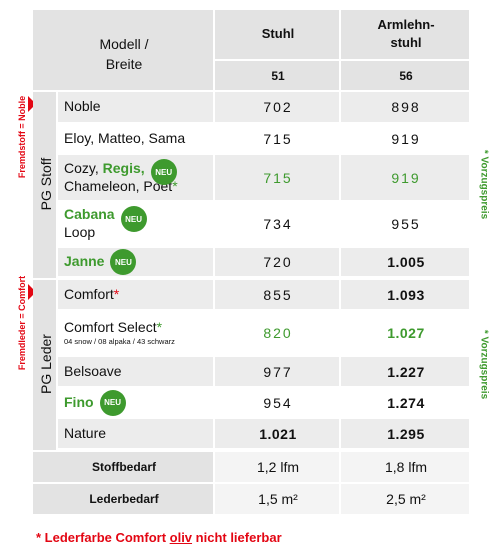 This screenshot has height=551, width=497. Describe the element at coordinates (103, 537) in the screenshot. I see `footnote-text: * Lederfarbe Comfort` at that location.